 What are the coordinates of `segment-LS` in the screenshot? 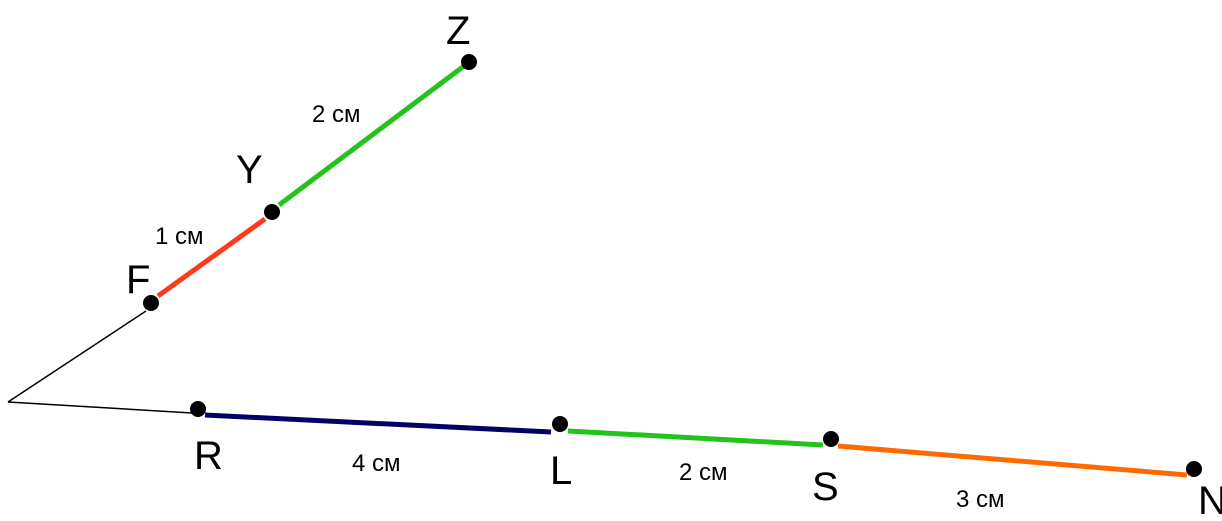 It's located at (695, 438).